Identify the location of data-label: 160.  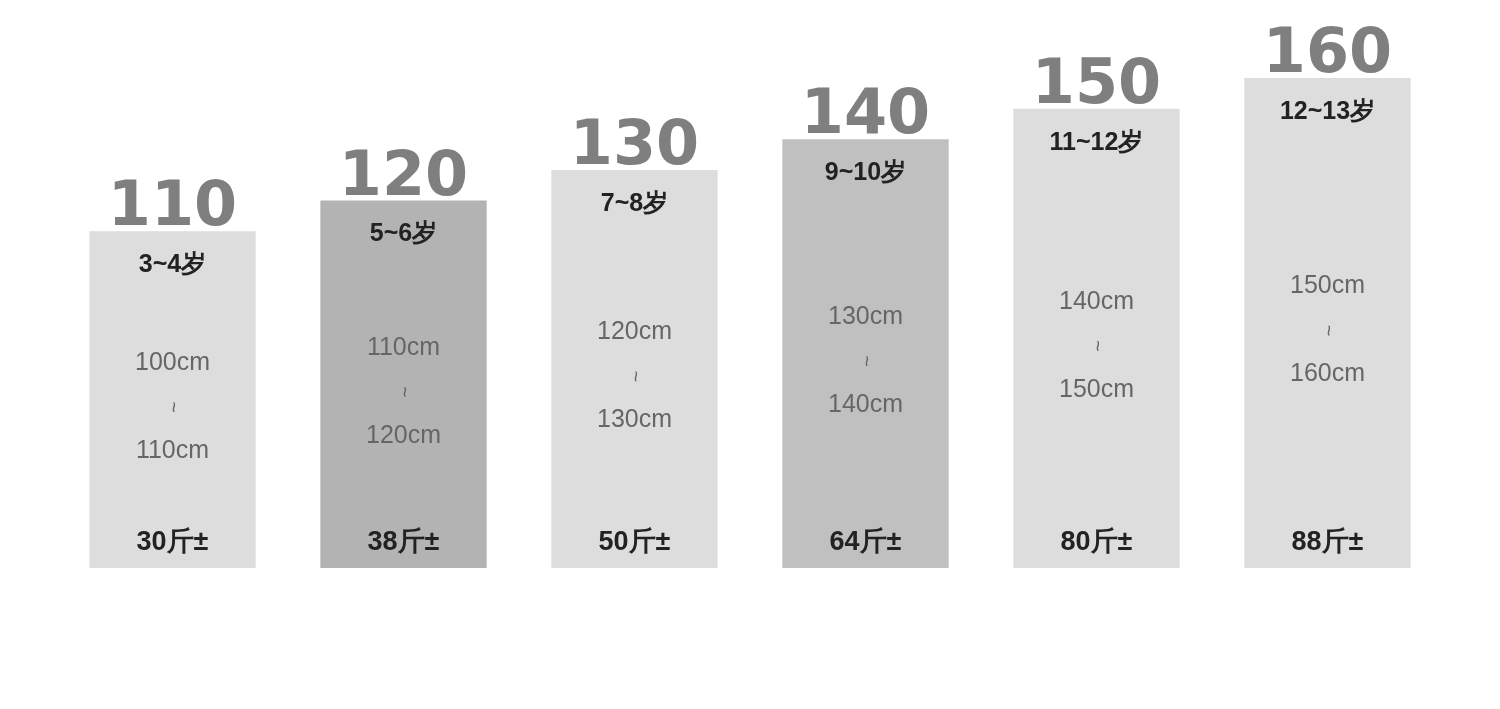
(1327, 50).